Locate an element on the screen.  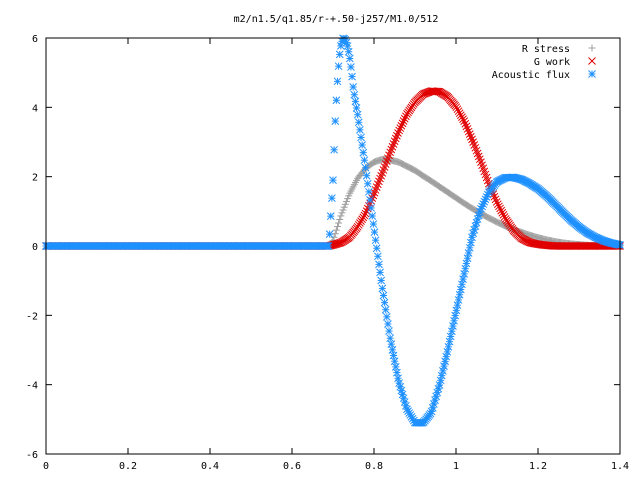
legend-label: G work is located at coordinates (552, 62).